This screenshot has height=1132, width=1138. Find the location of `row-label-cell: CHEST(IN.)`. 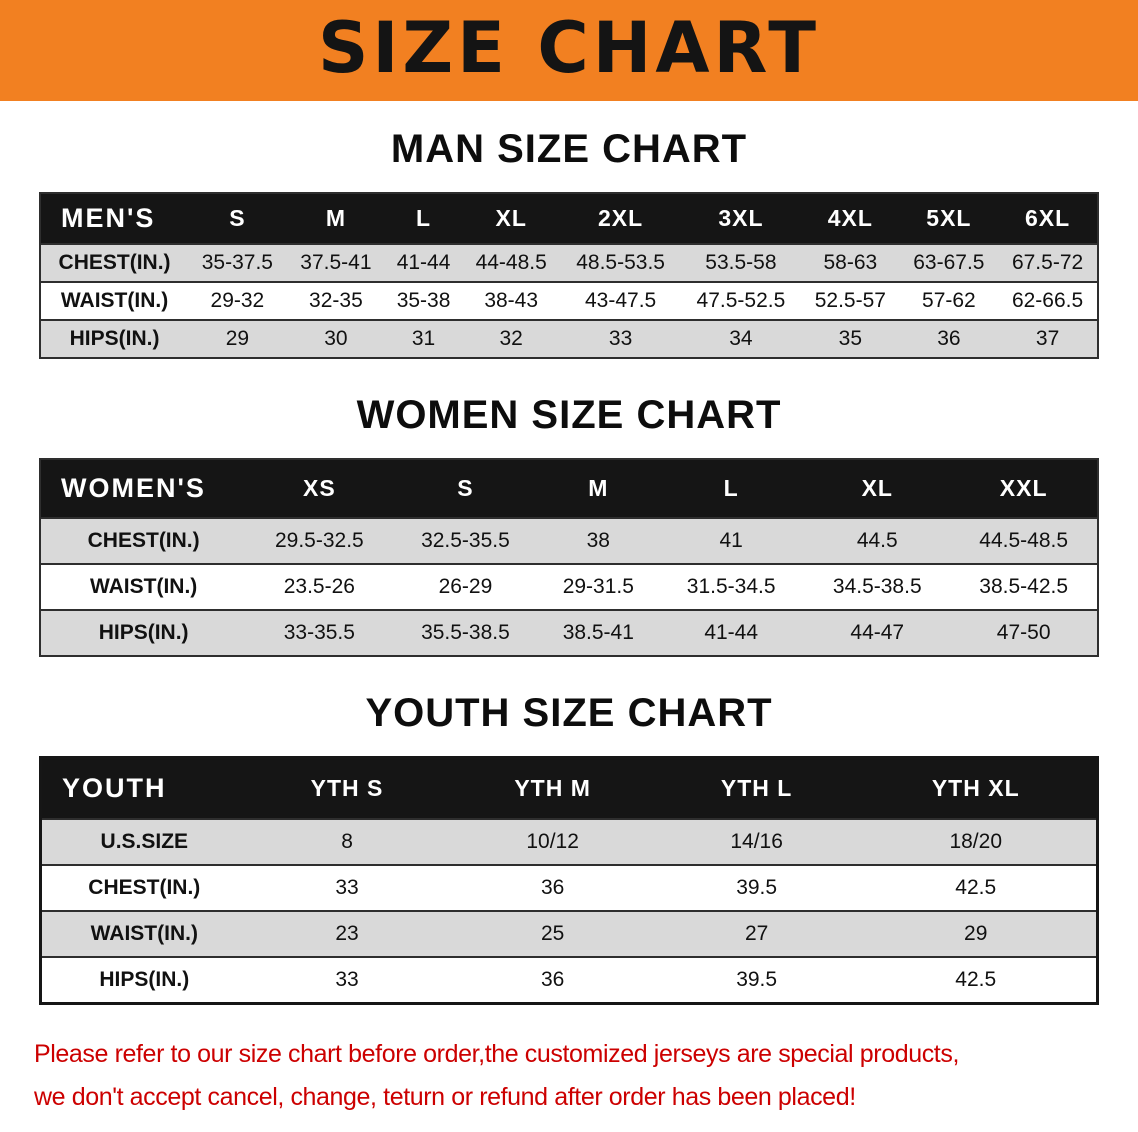

row-label-cell: CHEST(IN.) is located at coordinates (144, 887).